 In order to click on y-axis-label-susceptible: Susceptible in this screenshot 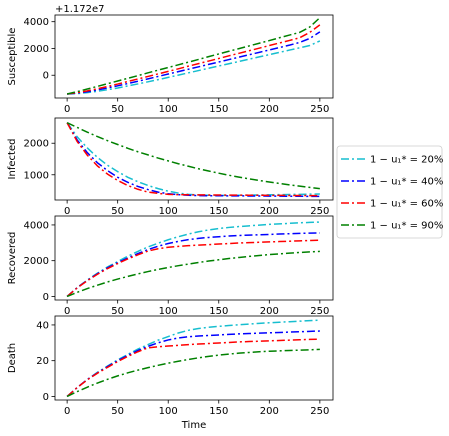, I will do `click(12, 57)`.